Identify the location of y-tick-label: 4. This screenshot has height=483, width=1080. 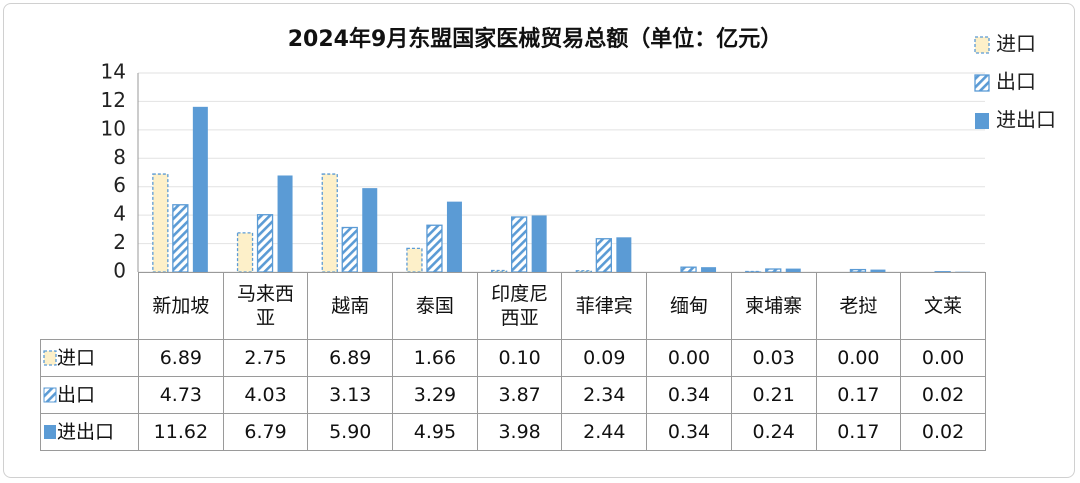
(119, 214).